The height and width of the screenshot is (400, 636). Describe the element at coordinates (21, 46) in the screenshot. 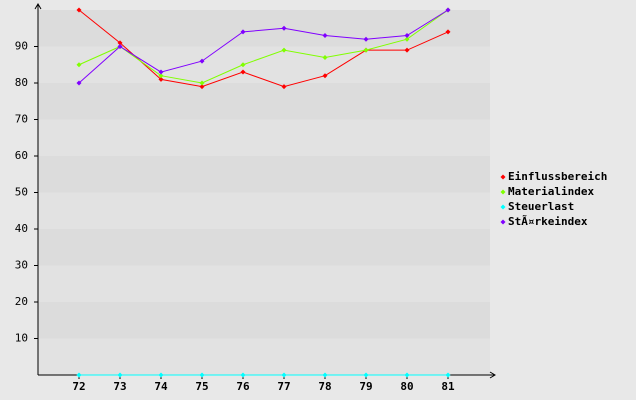

I see `y-tick-label: 90` at that location.